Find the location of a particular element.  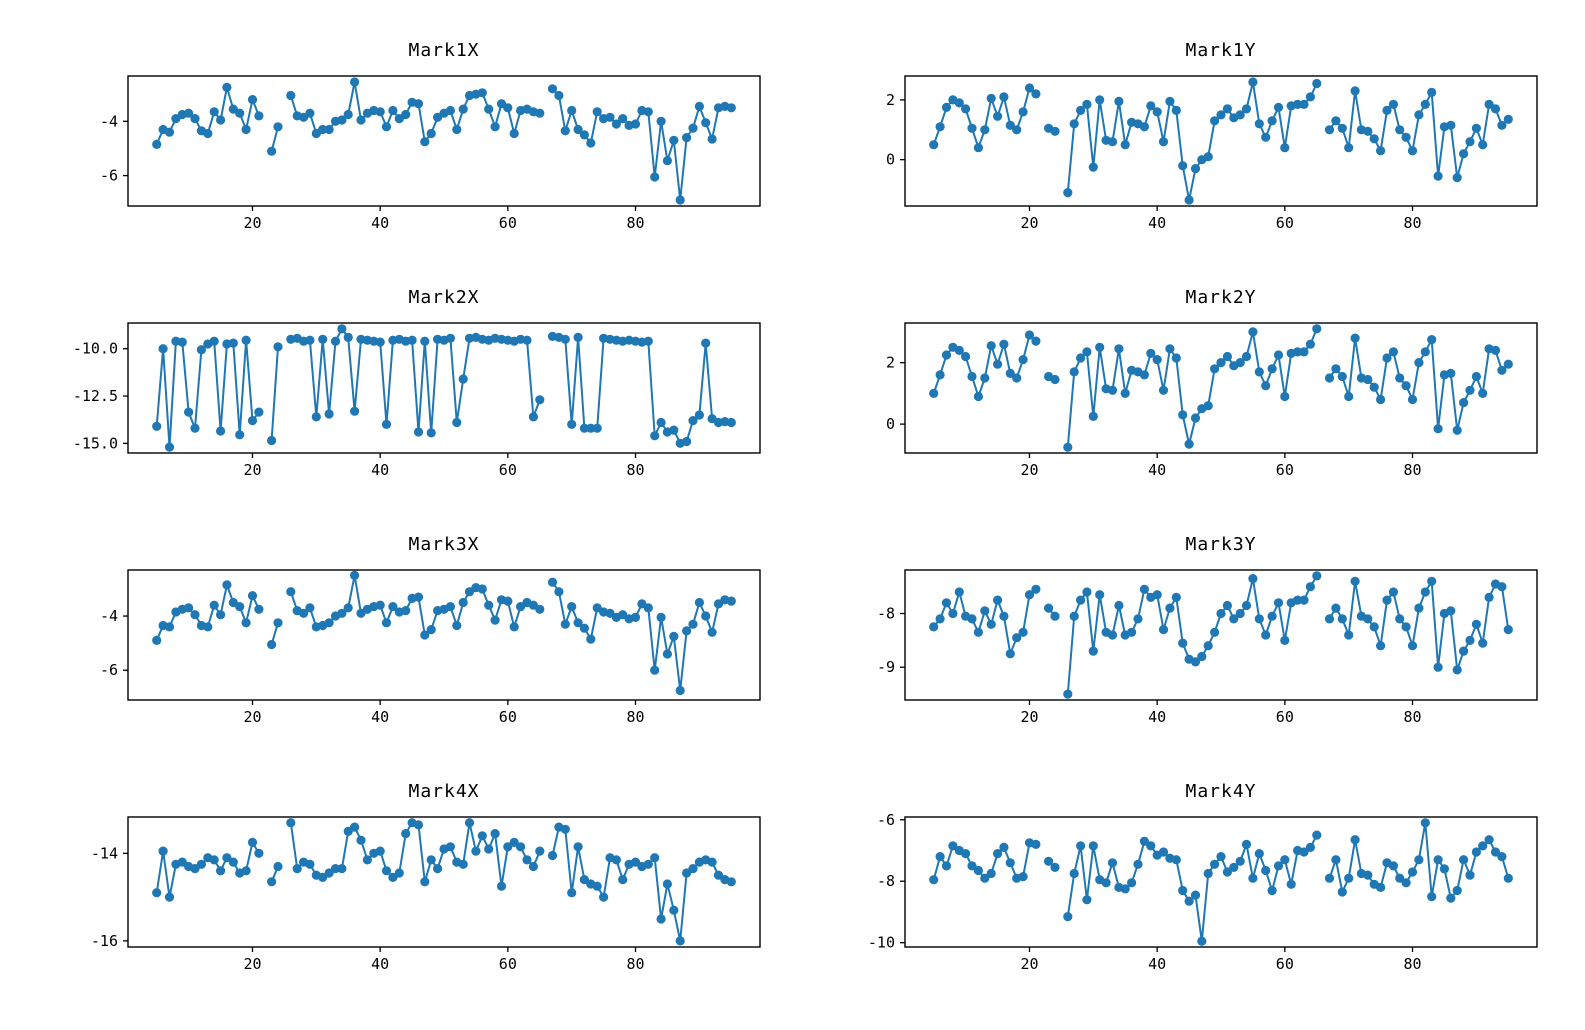

subplot-title-mark3y: Mark3Y is located at coordinates (1221, 544).